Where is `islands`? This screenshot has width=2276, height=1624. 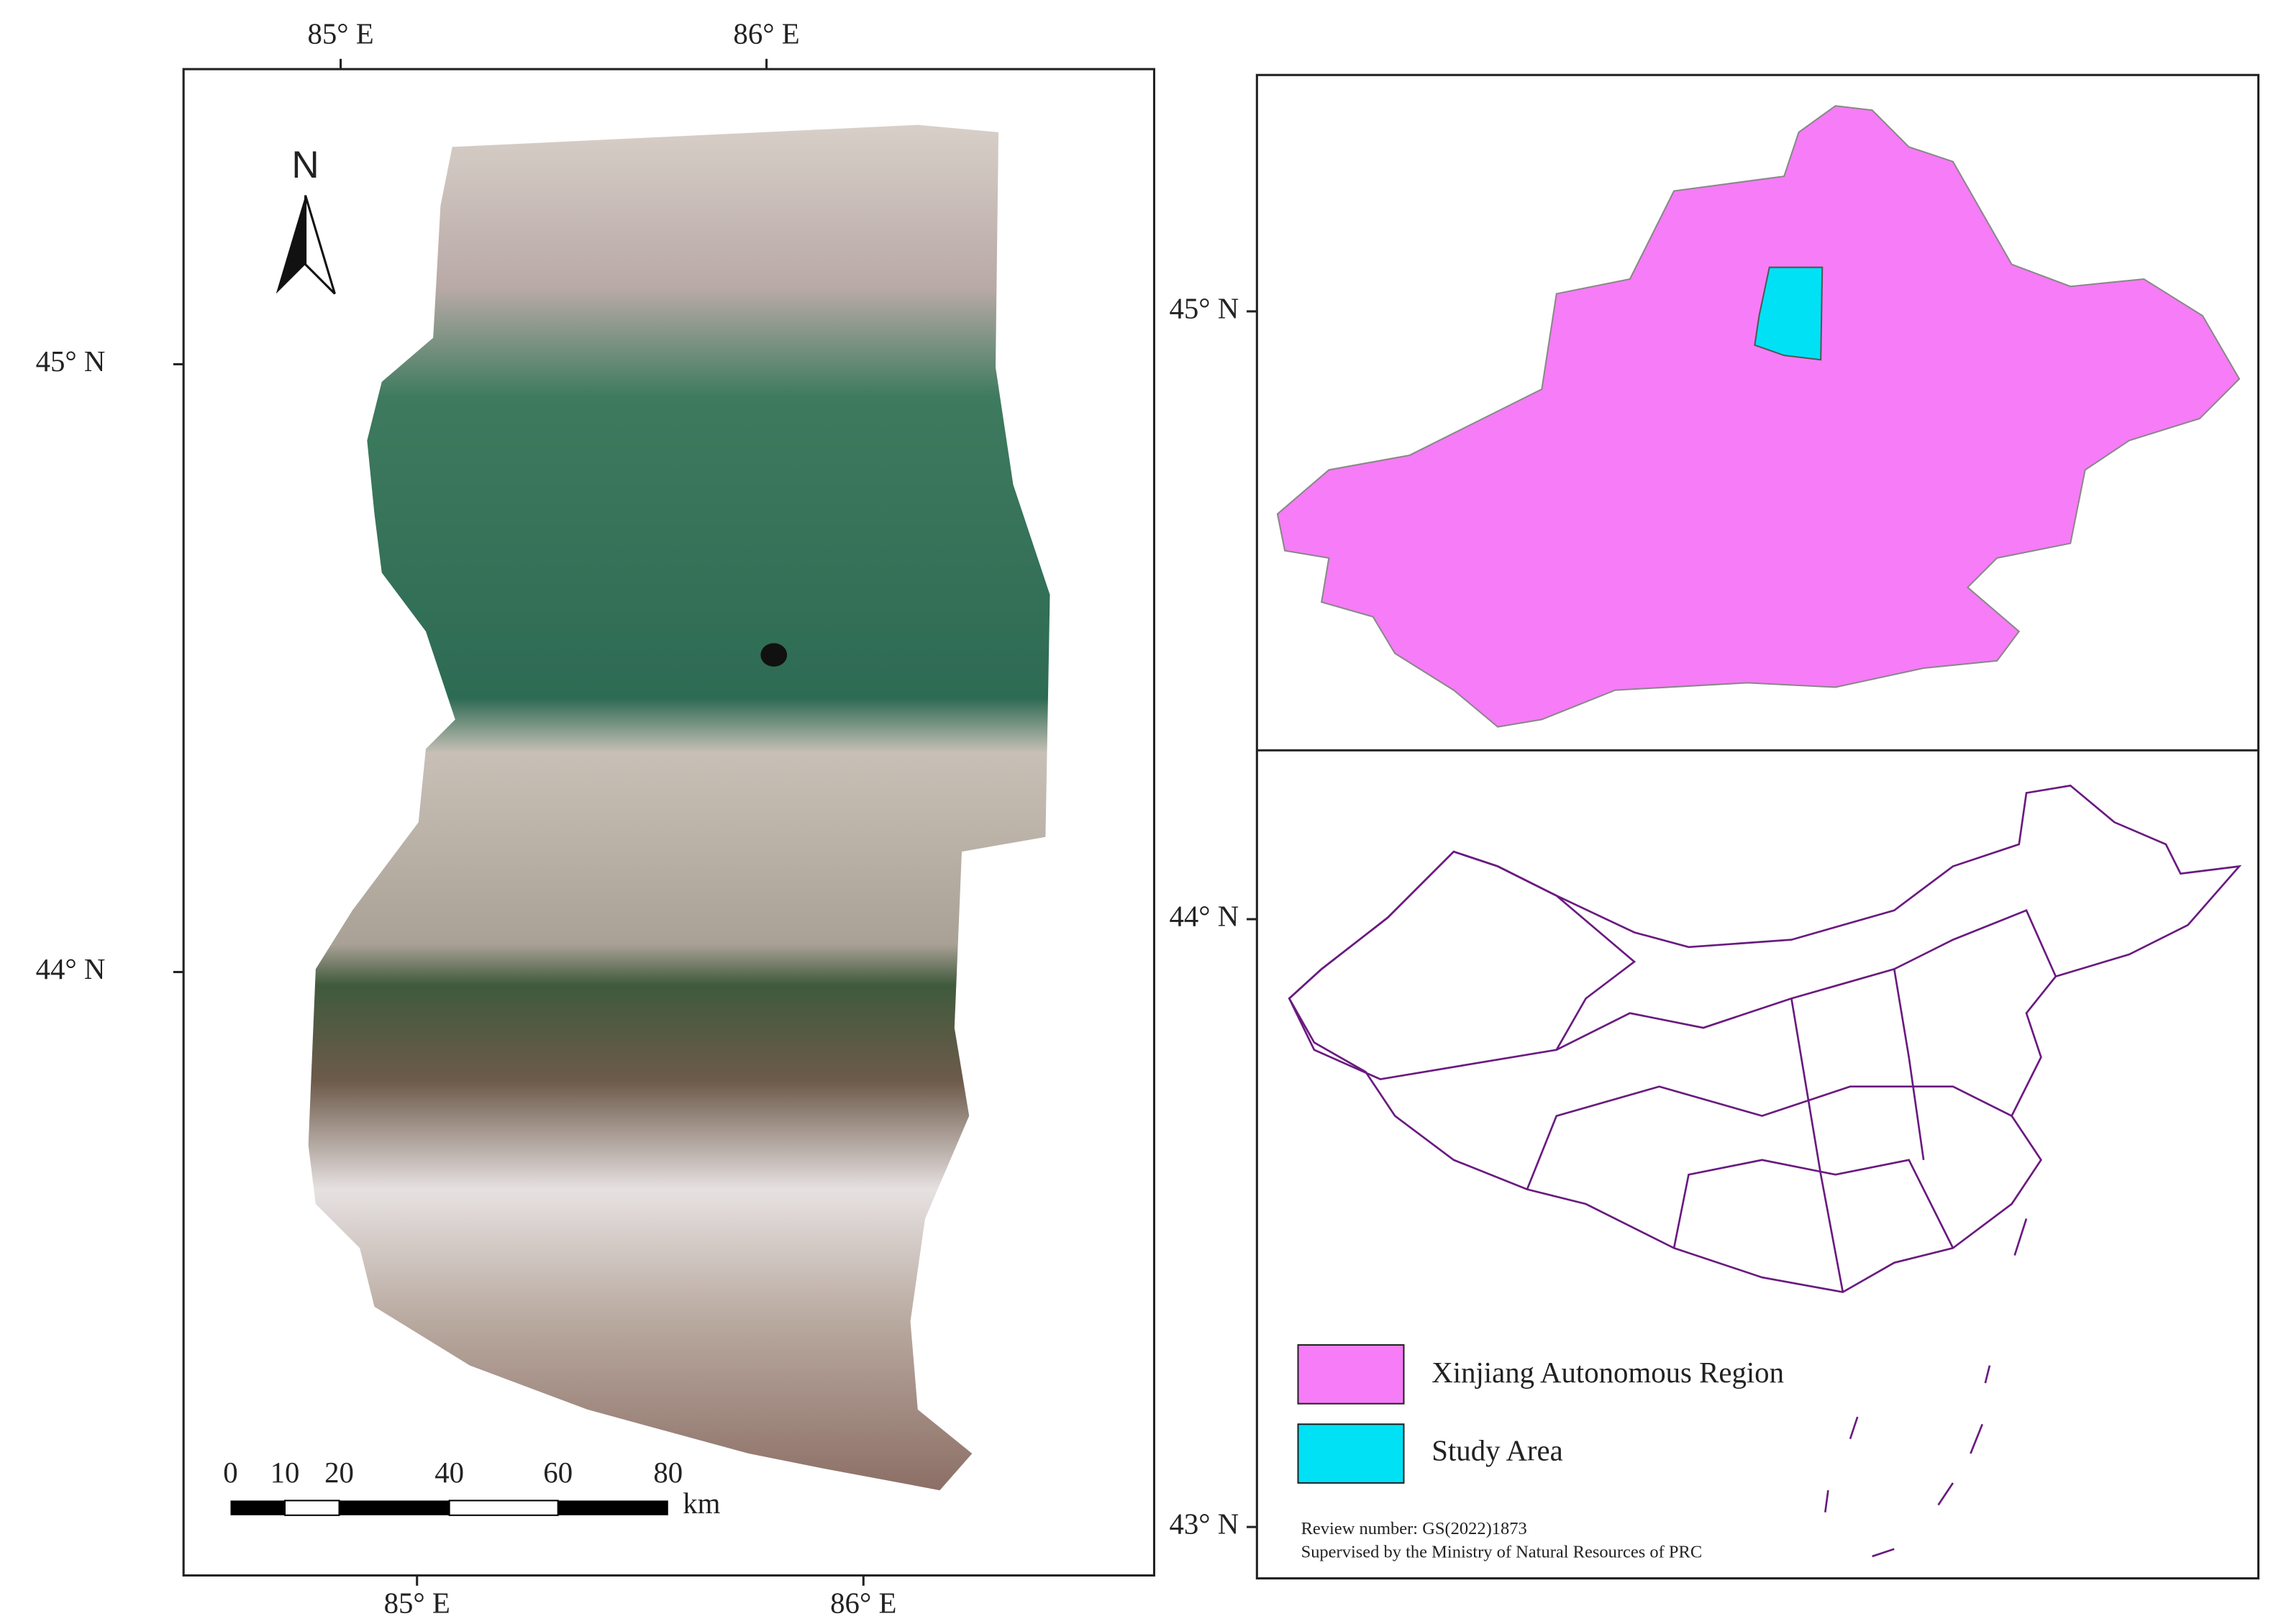 islands is located at coordinates (1926, 1388).